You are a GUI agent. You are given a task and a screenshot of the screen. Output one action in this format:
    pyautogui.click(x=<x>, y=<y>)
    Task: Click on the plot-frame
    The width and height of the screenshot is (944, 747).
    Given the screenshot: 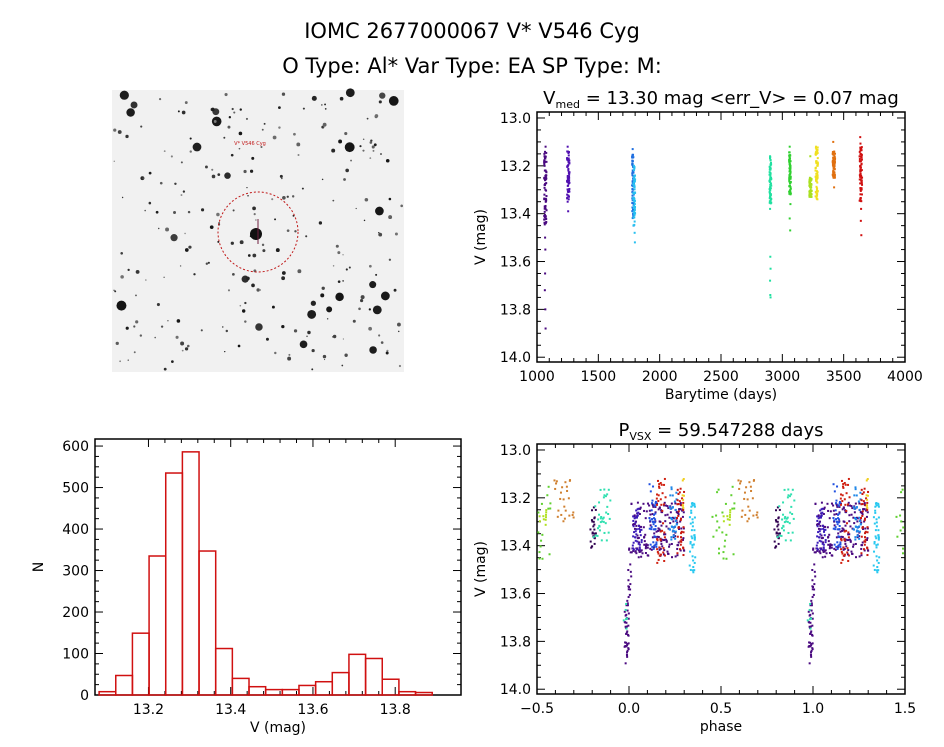 What is the action you would take?
    pyautogui.click(x=721, y=569)
    